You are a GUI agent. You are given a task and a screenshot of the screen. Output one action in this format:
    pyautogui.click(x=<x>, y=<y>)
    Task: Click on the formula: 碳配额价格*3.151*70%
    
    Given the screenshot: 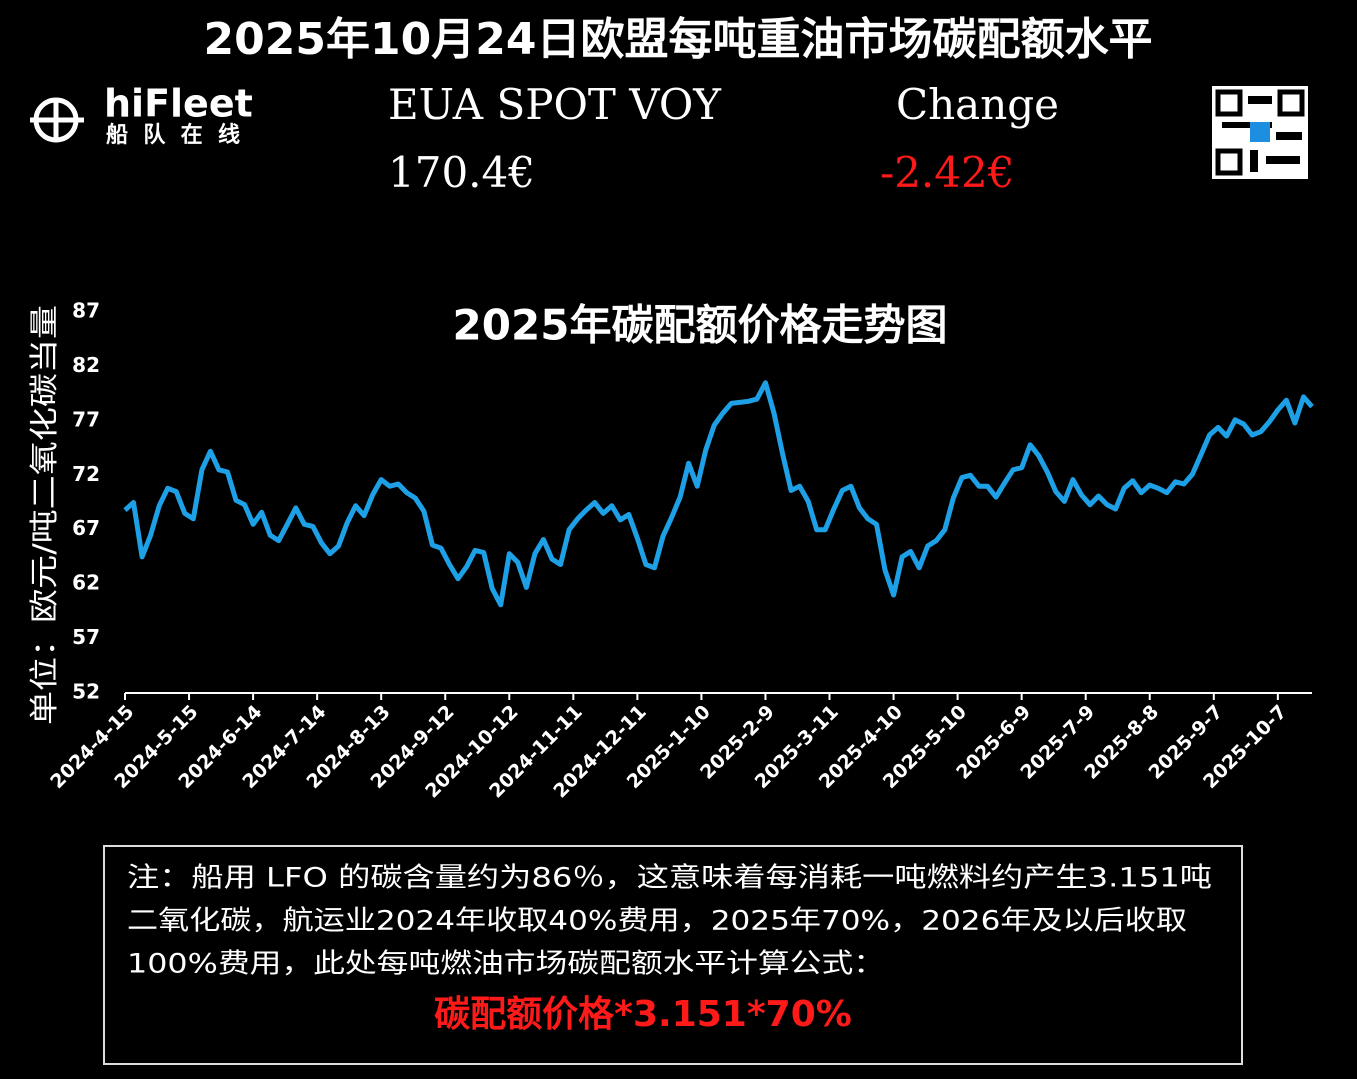 What is the action you would take?
    pyautogui.click(x=643, y=1014)
    